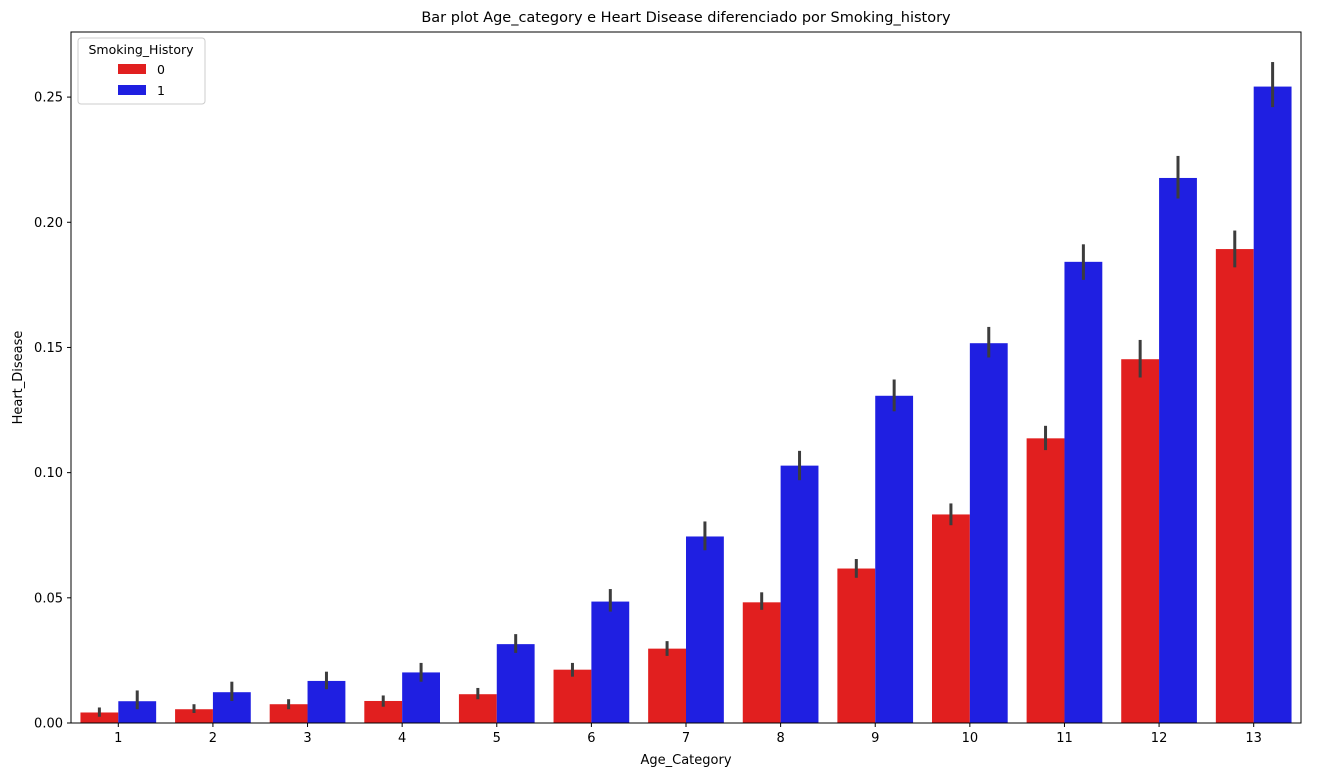 The image size is (1320, 776). Describe the element at coordinates (48, 348) in the screenshot. I see `y-tick-label: 0.15` at that location.